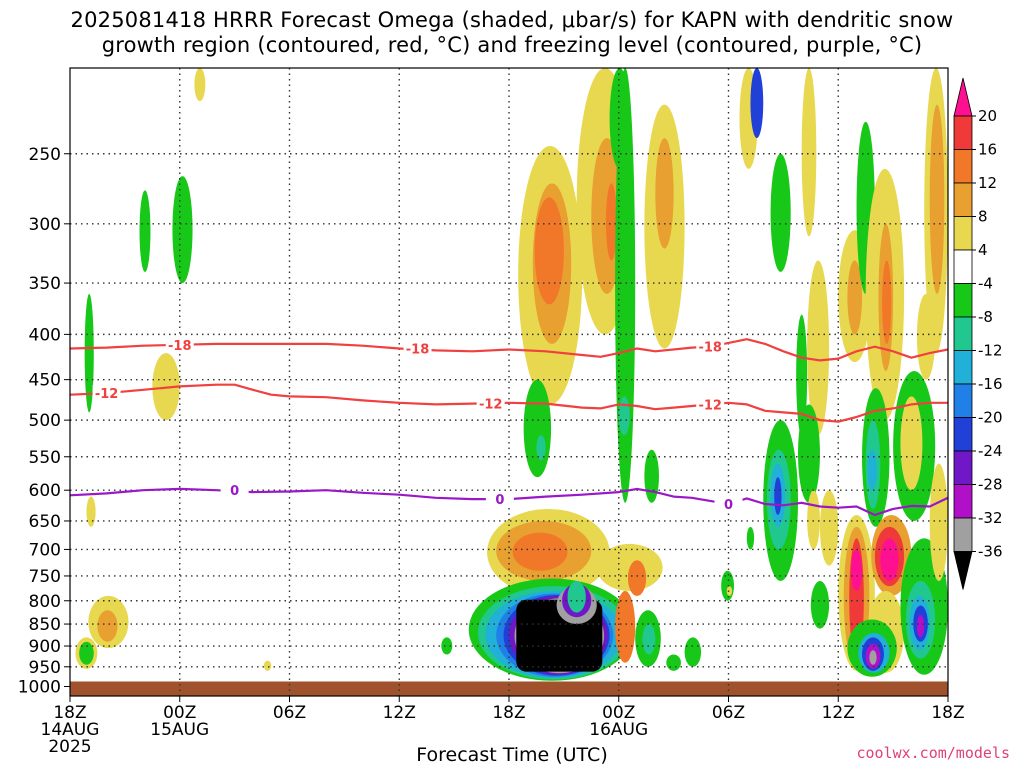  Describe the element at coordinates (45, 421) in the screenshot. I see `y-tick-label: 500` at that location.